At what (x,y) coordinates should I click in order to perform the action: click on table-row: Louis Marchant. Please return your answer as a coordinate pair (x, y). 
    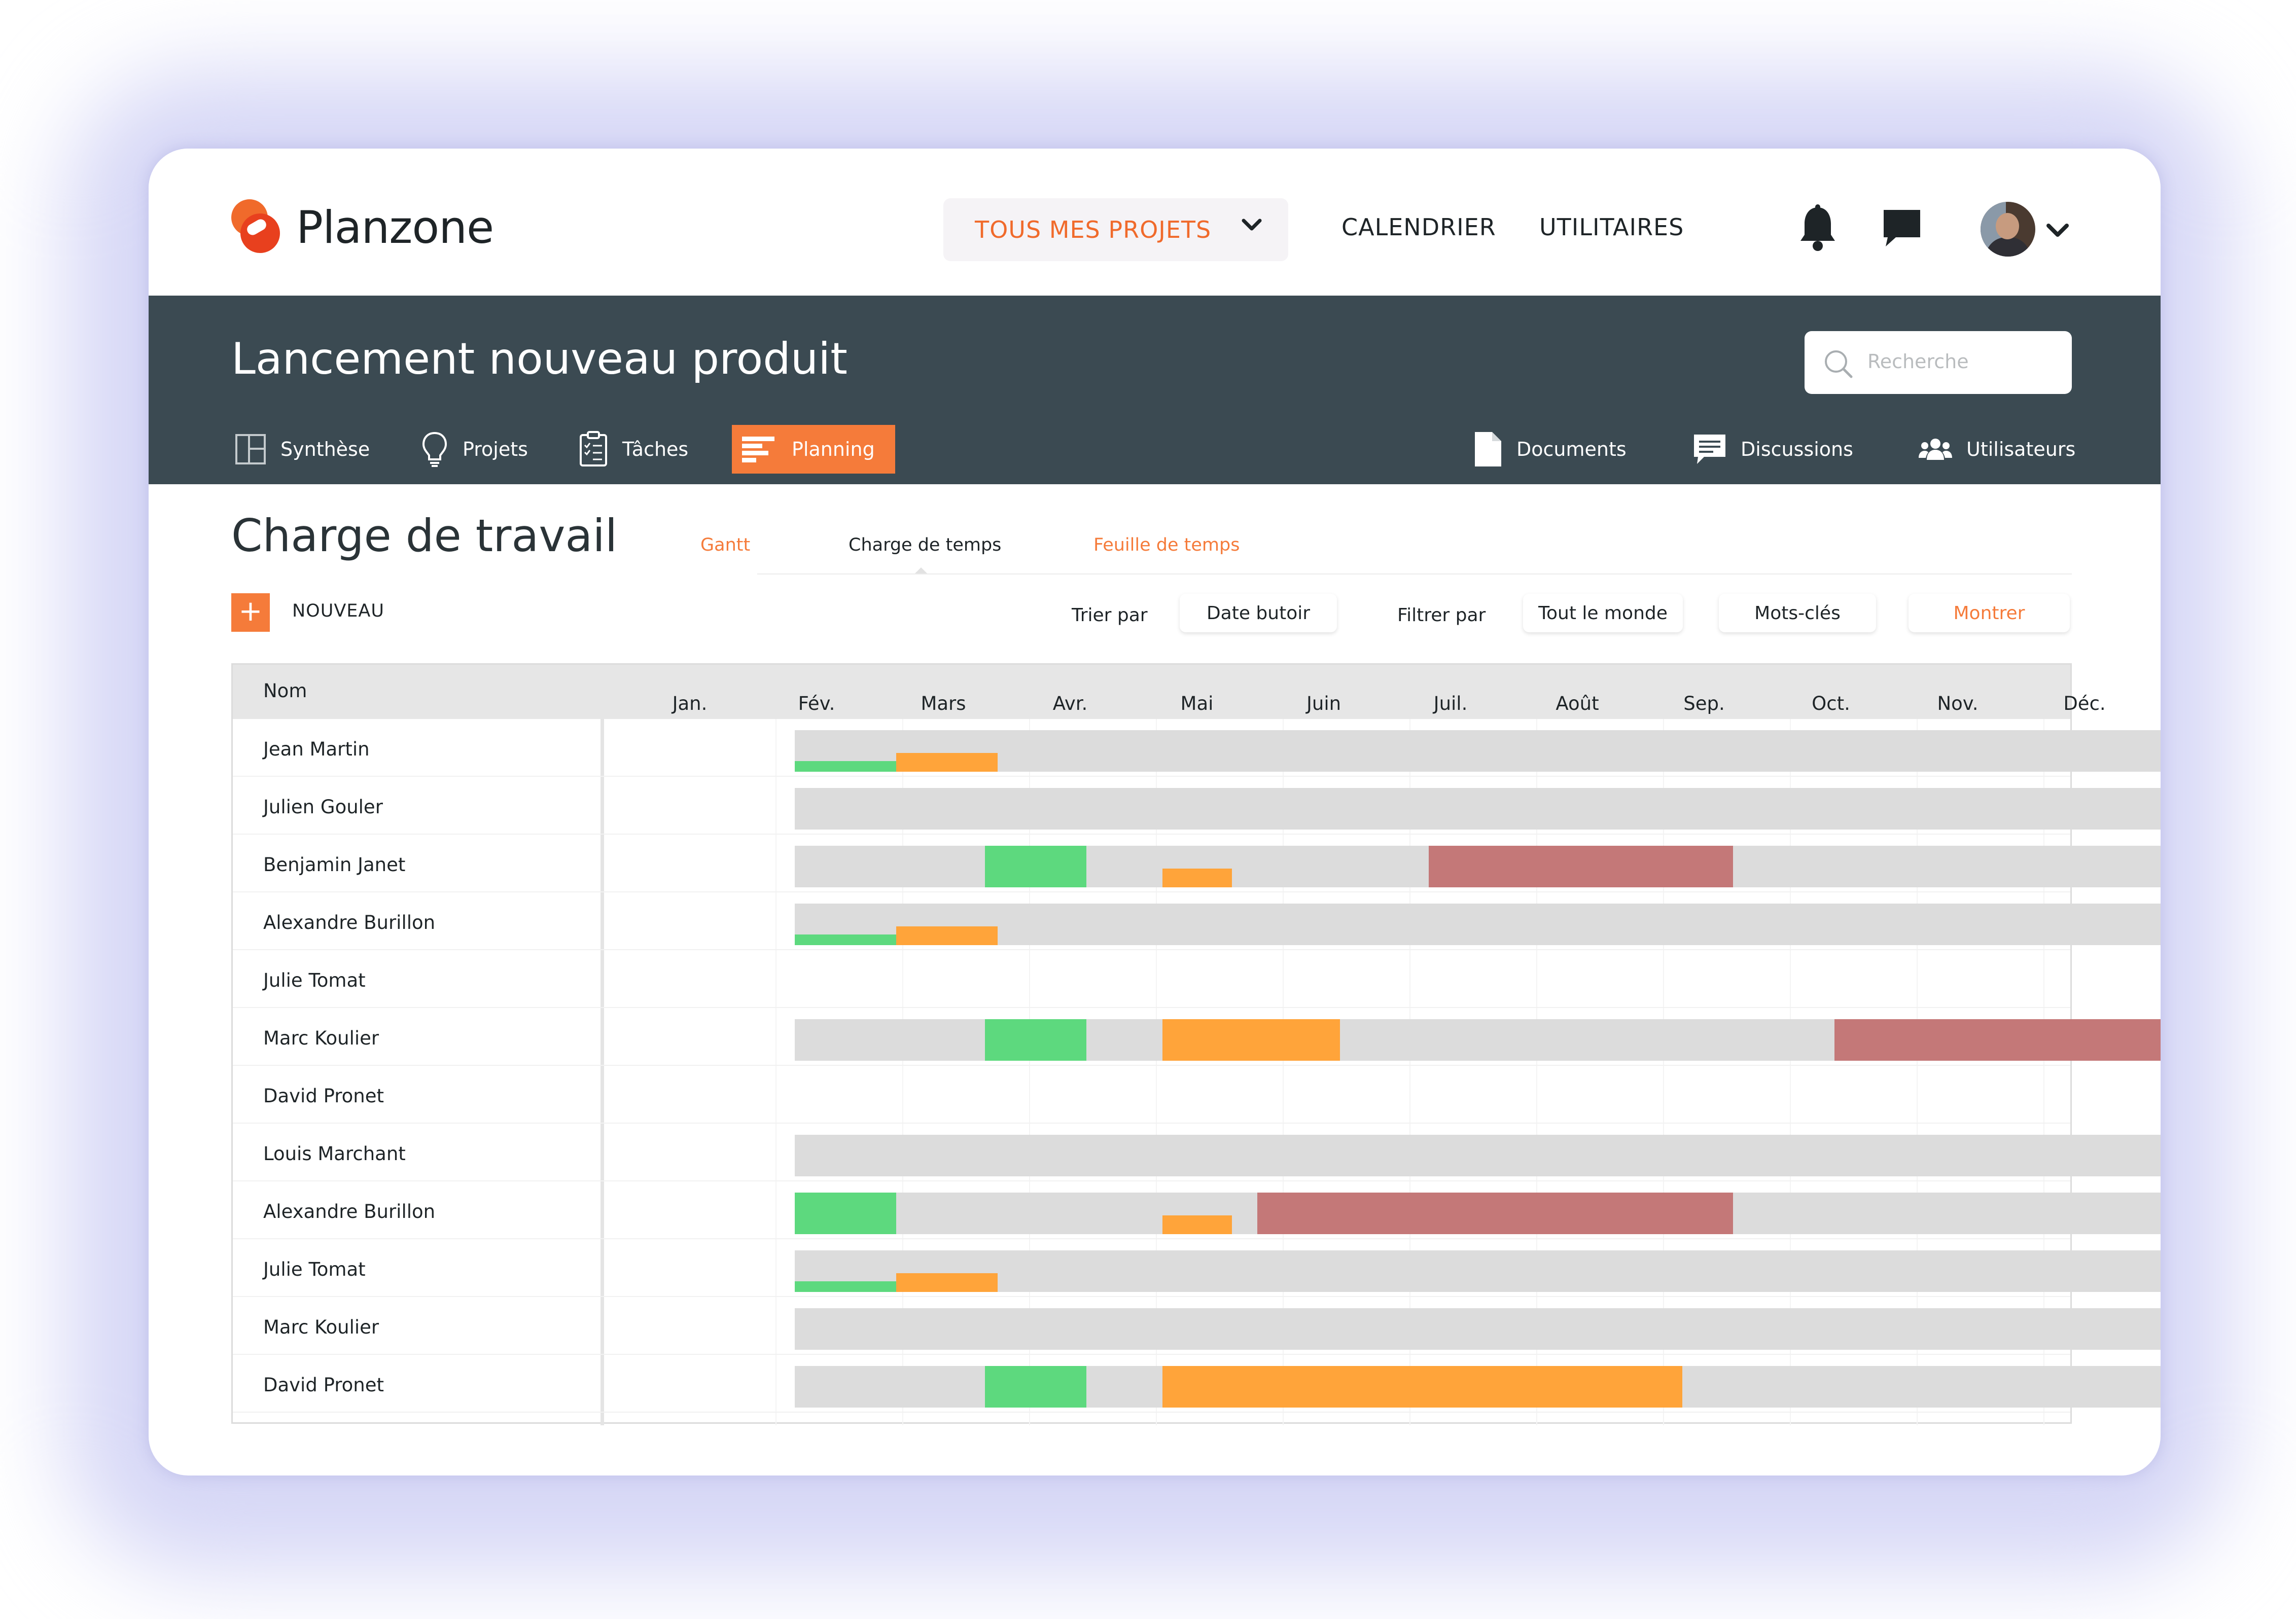
    Looking at the image, I should click on (1197, 1152).